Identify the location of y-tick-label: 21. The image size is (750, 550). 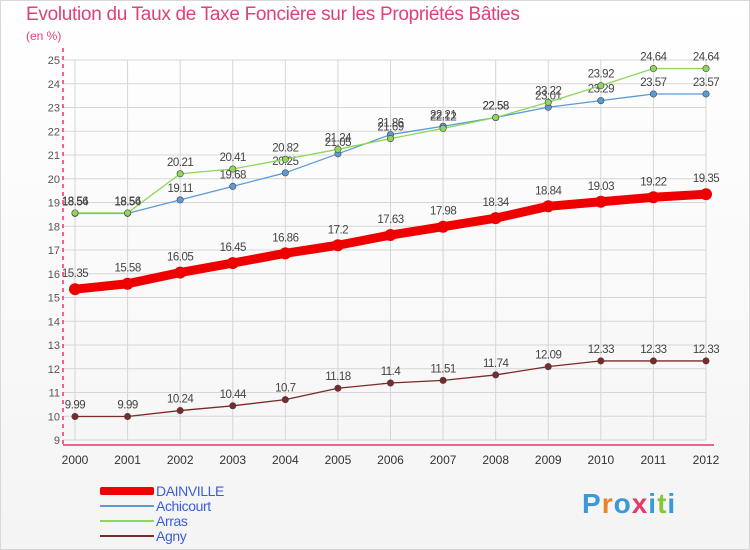
(54, 156).